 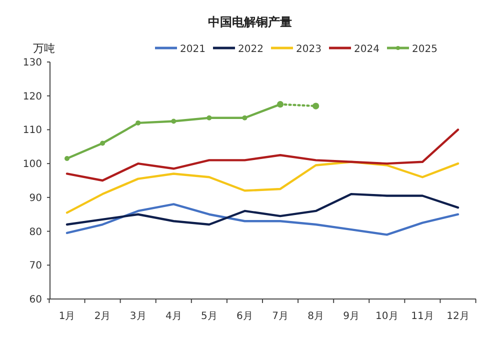 I want to click on y-tick-label: 120, so click(x=32, y=96).